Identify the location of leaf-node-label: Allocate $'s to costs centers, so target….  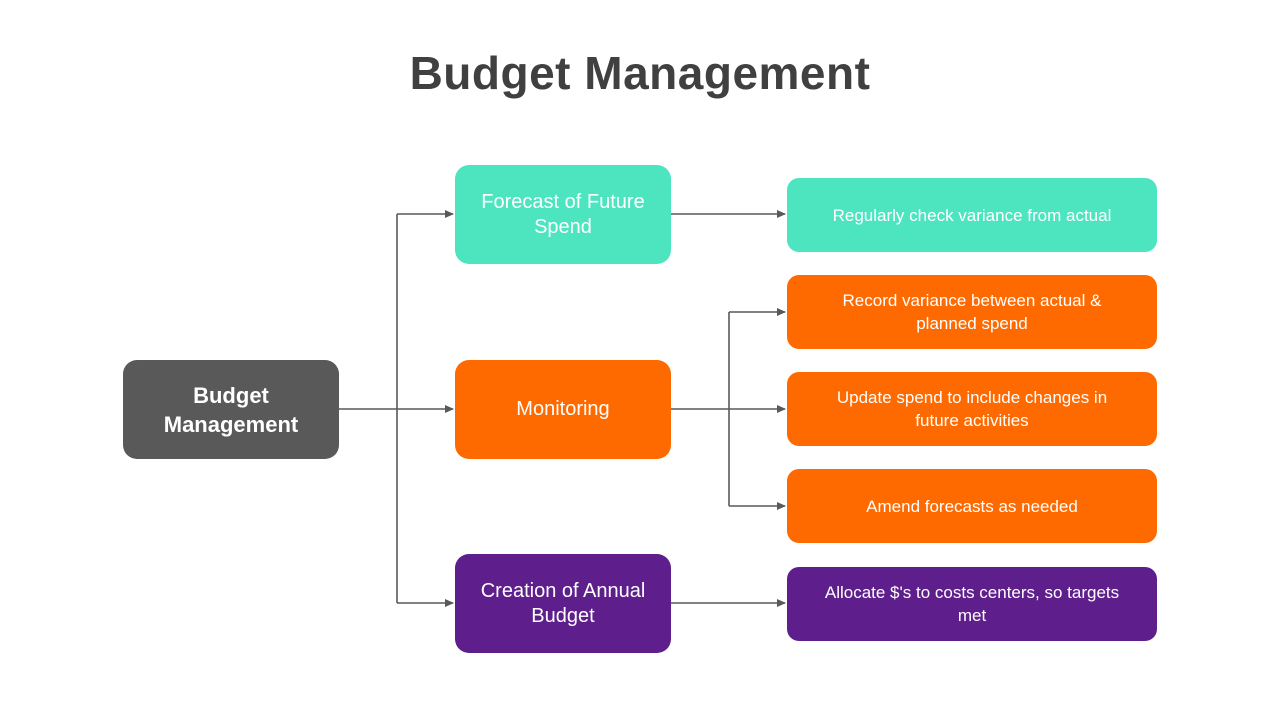
(972, 604).